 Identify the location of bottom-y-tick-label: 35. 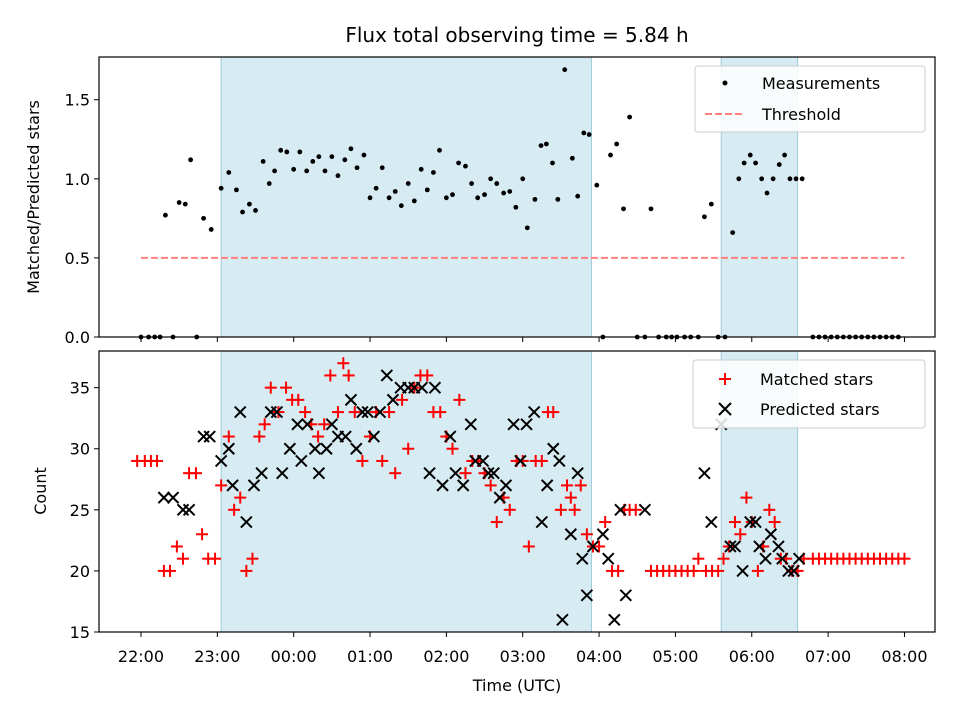
(80, 388).